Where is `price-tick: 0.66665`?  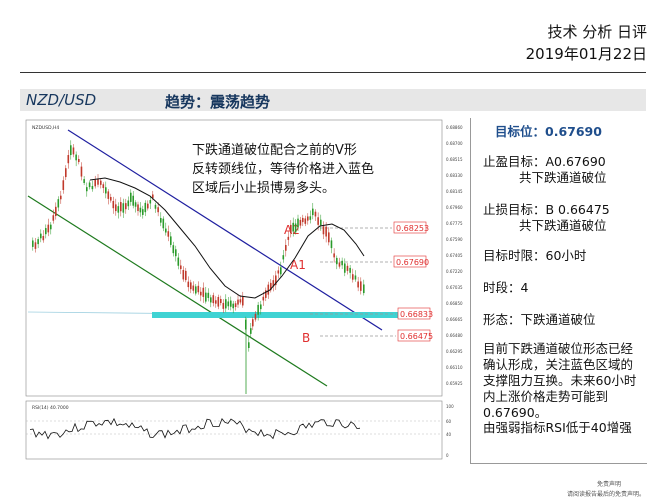 price-tick: 0.66665 is located at coordinates (454, 319).